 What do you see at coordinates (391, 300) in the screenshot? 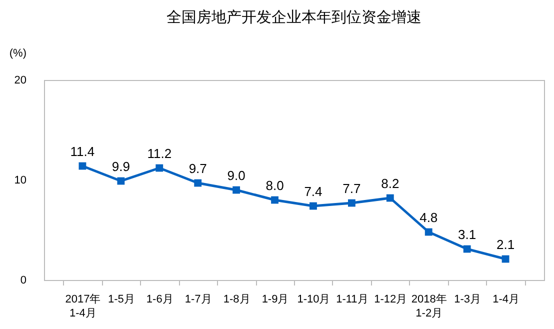
I see `x-tick-label: 1-12月` at bounding box center [391, 300].